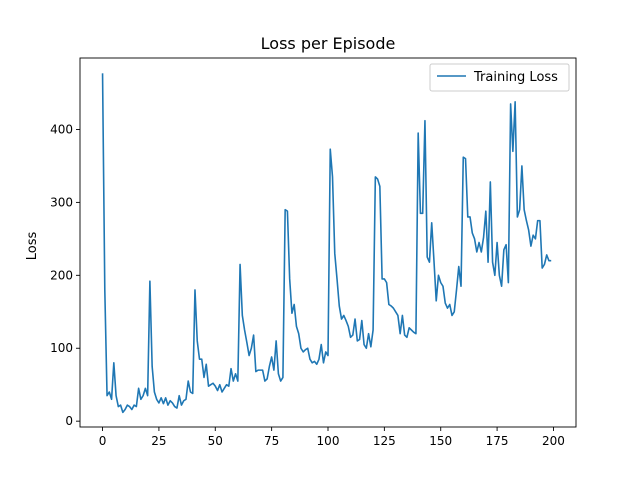  What do you see at coordinates (497, 441) in the screenshot?
I see `x-tick-label: 175` at bounding box center [497, 441].